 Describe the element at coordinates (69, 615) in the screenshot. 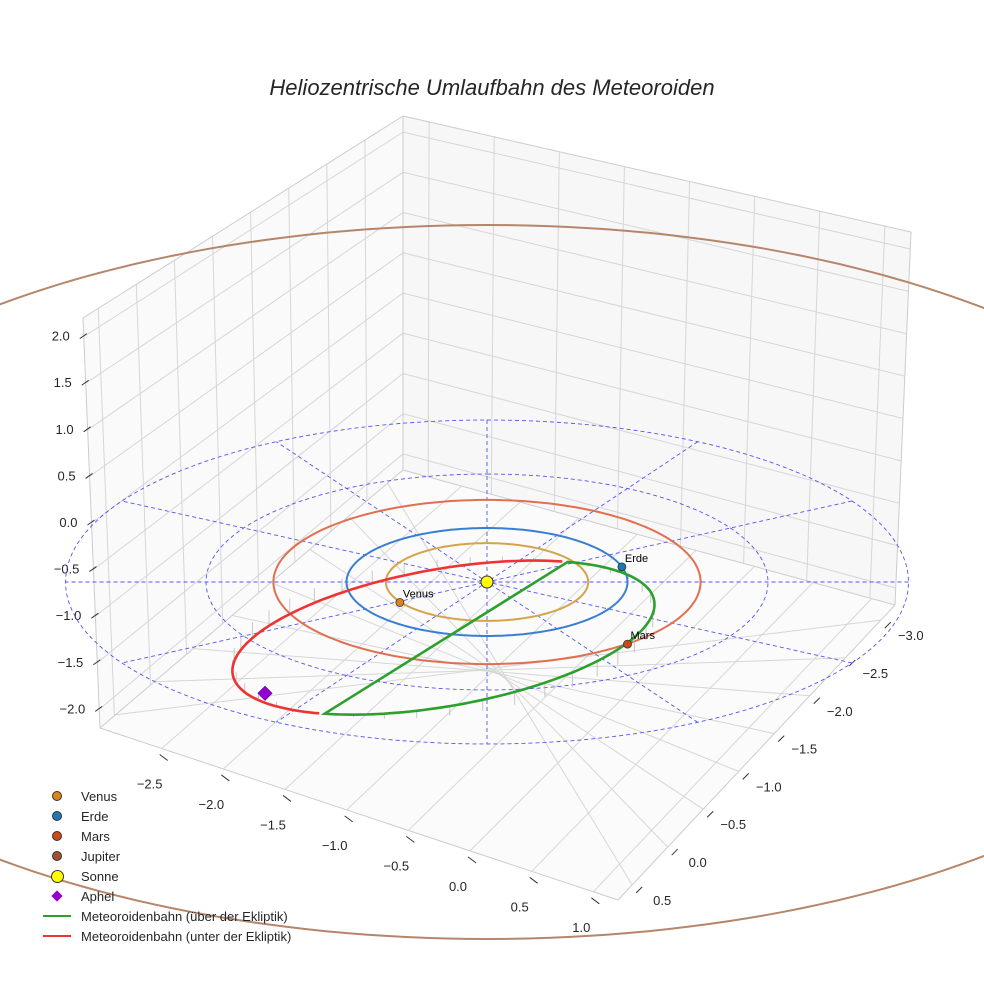

I see `z-tick-label: −1.0` at that location.